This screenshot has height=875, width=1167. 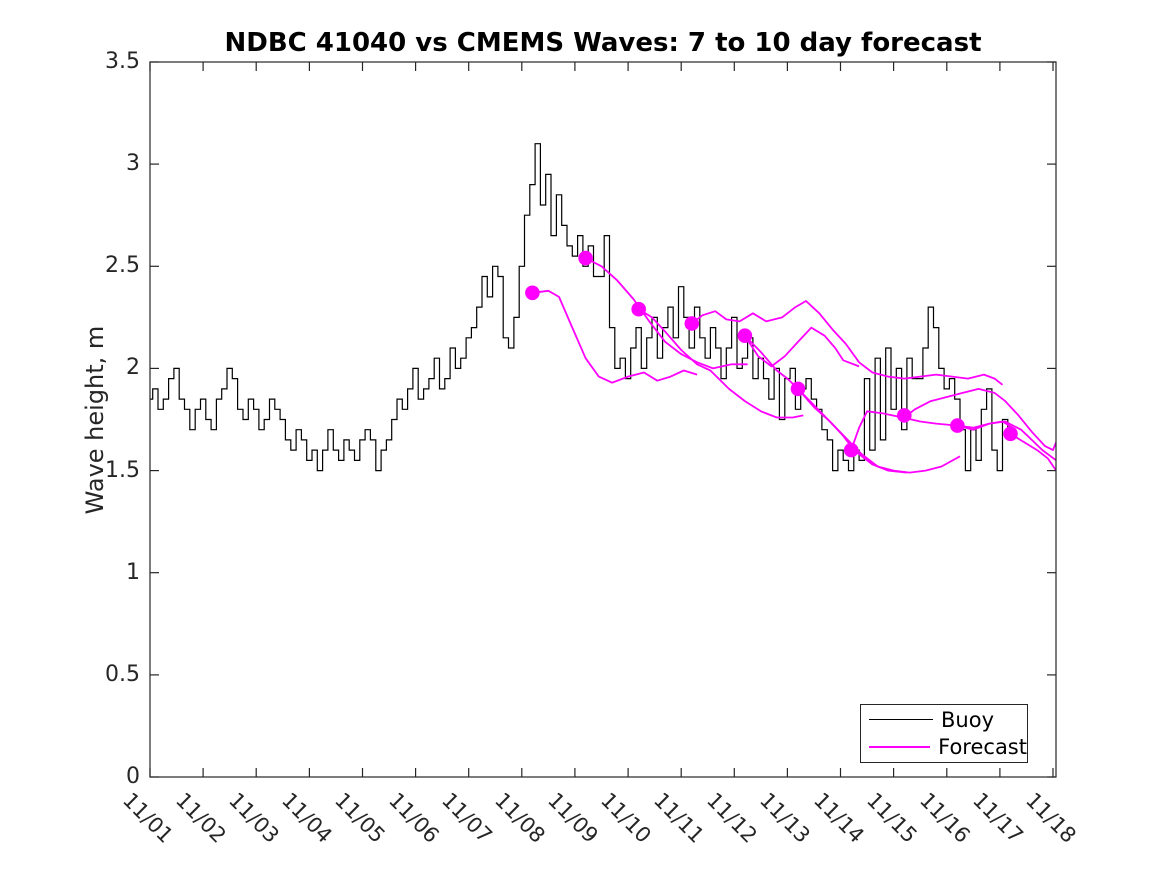 I want to click on legend-item-forecast: Forecast, so click(x=944, y=747).